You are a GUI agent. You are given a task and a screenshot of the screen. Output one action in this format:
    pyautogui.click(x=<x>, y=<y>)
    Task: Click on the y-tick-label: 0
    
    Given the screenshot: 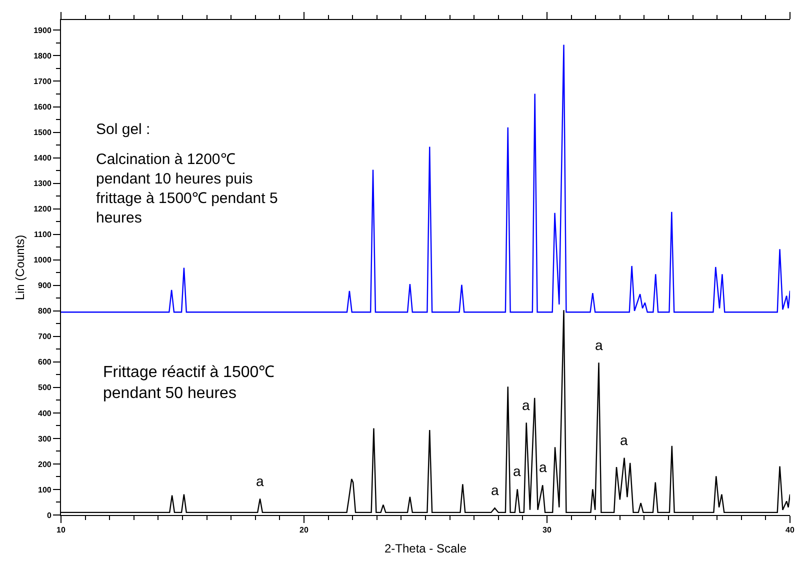 What is the action you would take?
    pyautogui.click(x=49, y=515)
    